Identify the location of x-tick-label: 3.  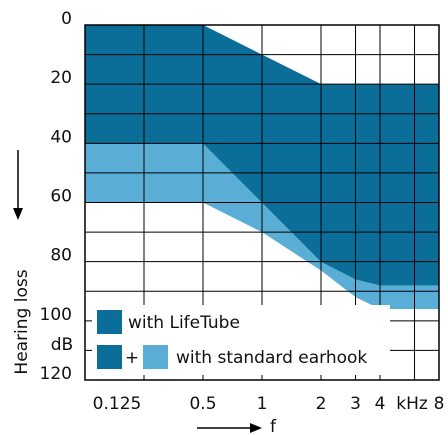
(355, 404).